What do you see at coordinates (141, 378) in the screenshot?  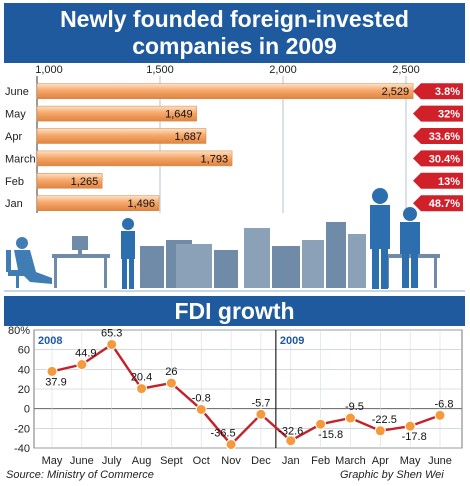 I see `data-label: 20.4` at bounding box center [141, 378].